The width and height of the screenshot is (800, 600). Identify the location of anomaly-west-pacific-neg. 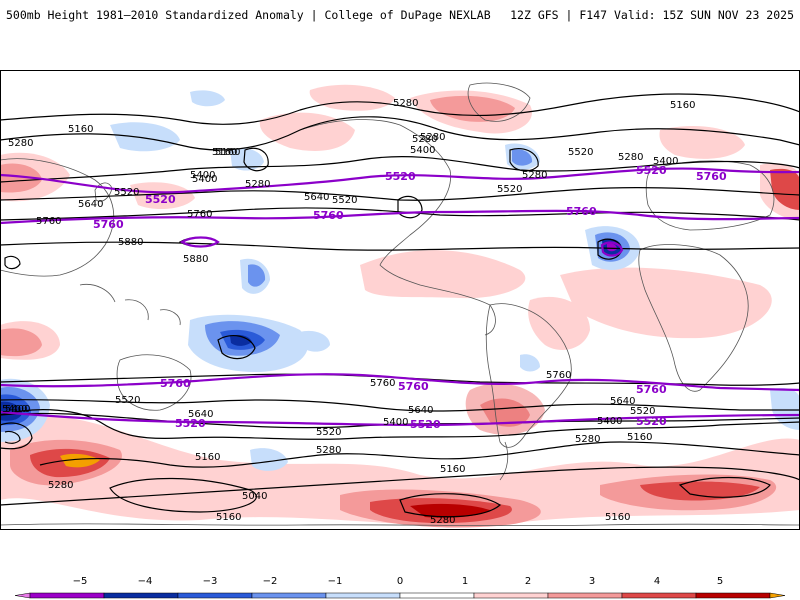
(247, 159).